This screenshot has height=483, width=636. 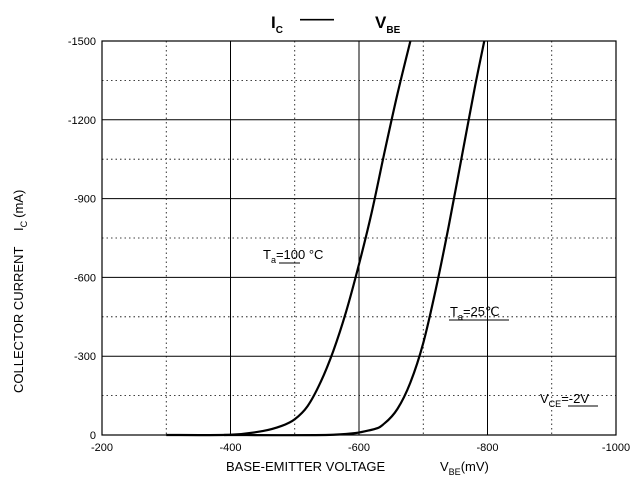 I want to click on x-axis-label: BASE-EMITTER VOLTAGE, so click(x=305, y=466).